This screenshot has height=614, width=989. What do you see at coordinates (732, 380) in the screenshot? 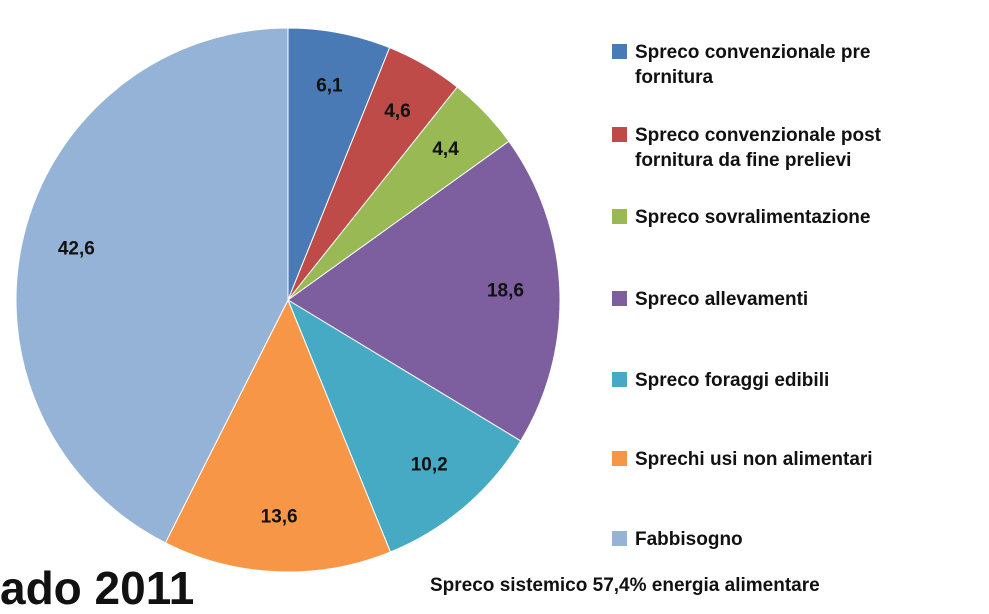
I see `legend-label: Spreco foraggi edibili` at bounding box center [732, 380].